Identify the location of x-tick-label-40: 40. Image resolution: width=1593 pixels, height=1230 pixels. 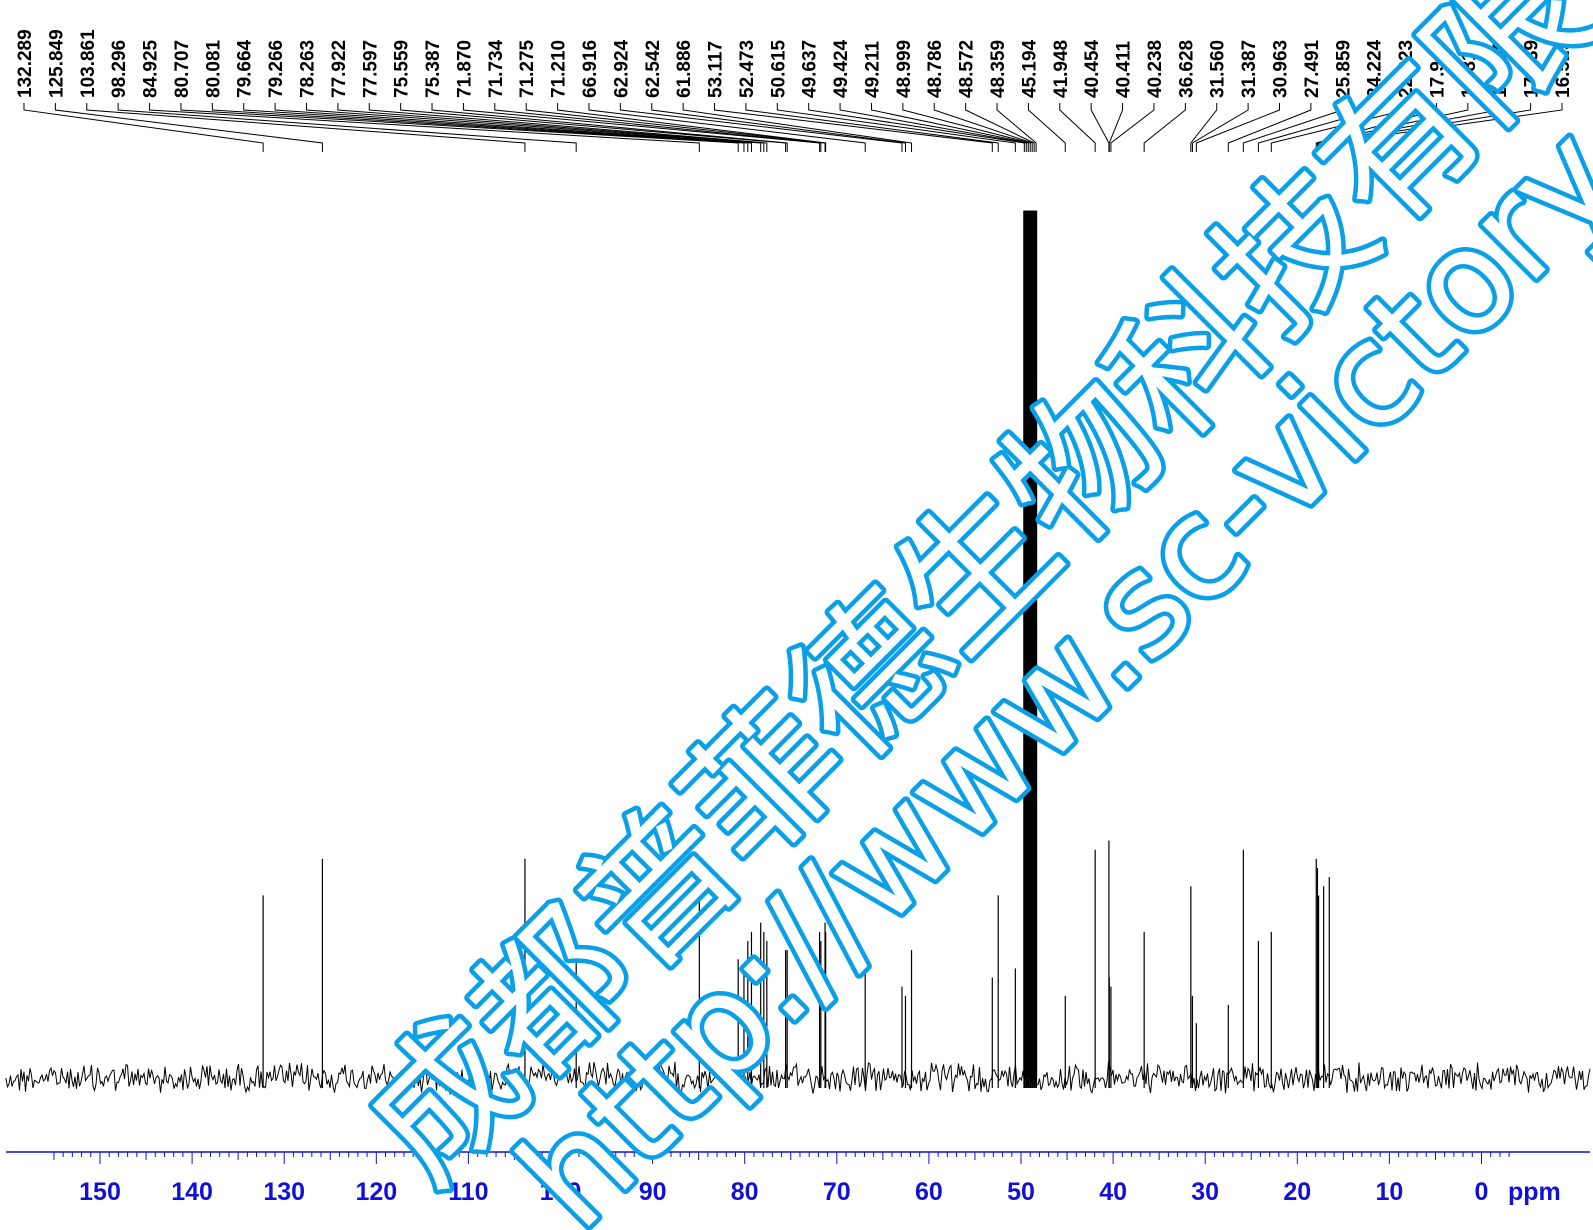
(1113, 1192).